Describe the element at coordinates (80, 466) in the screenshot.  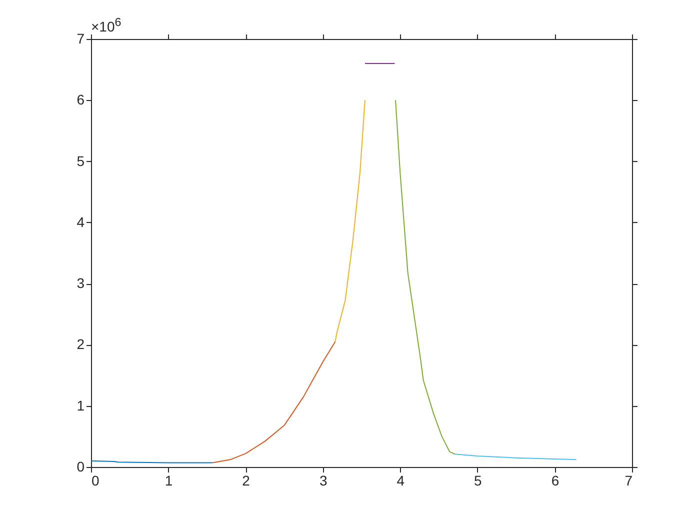
I see `y-tick-label: 0` at that location.